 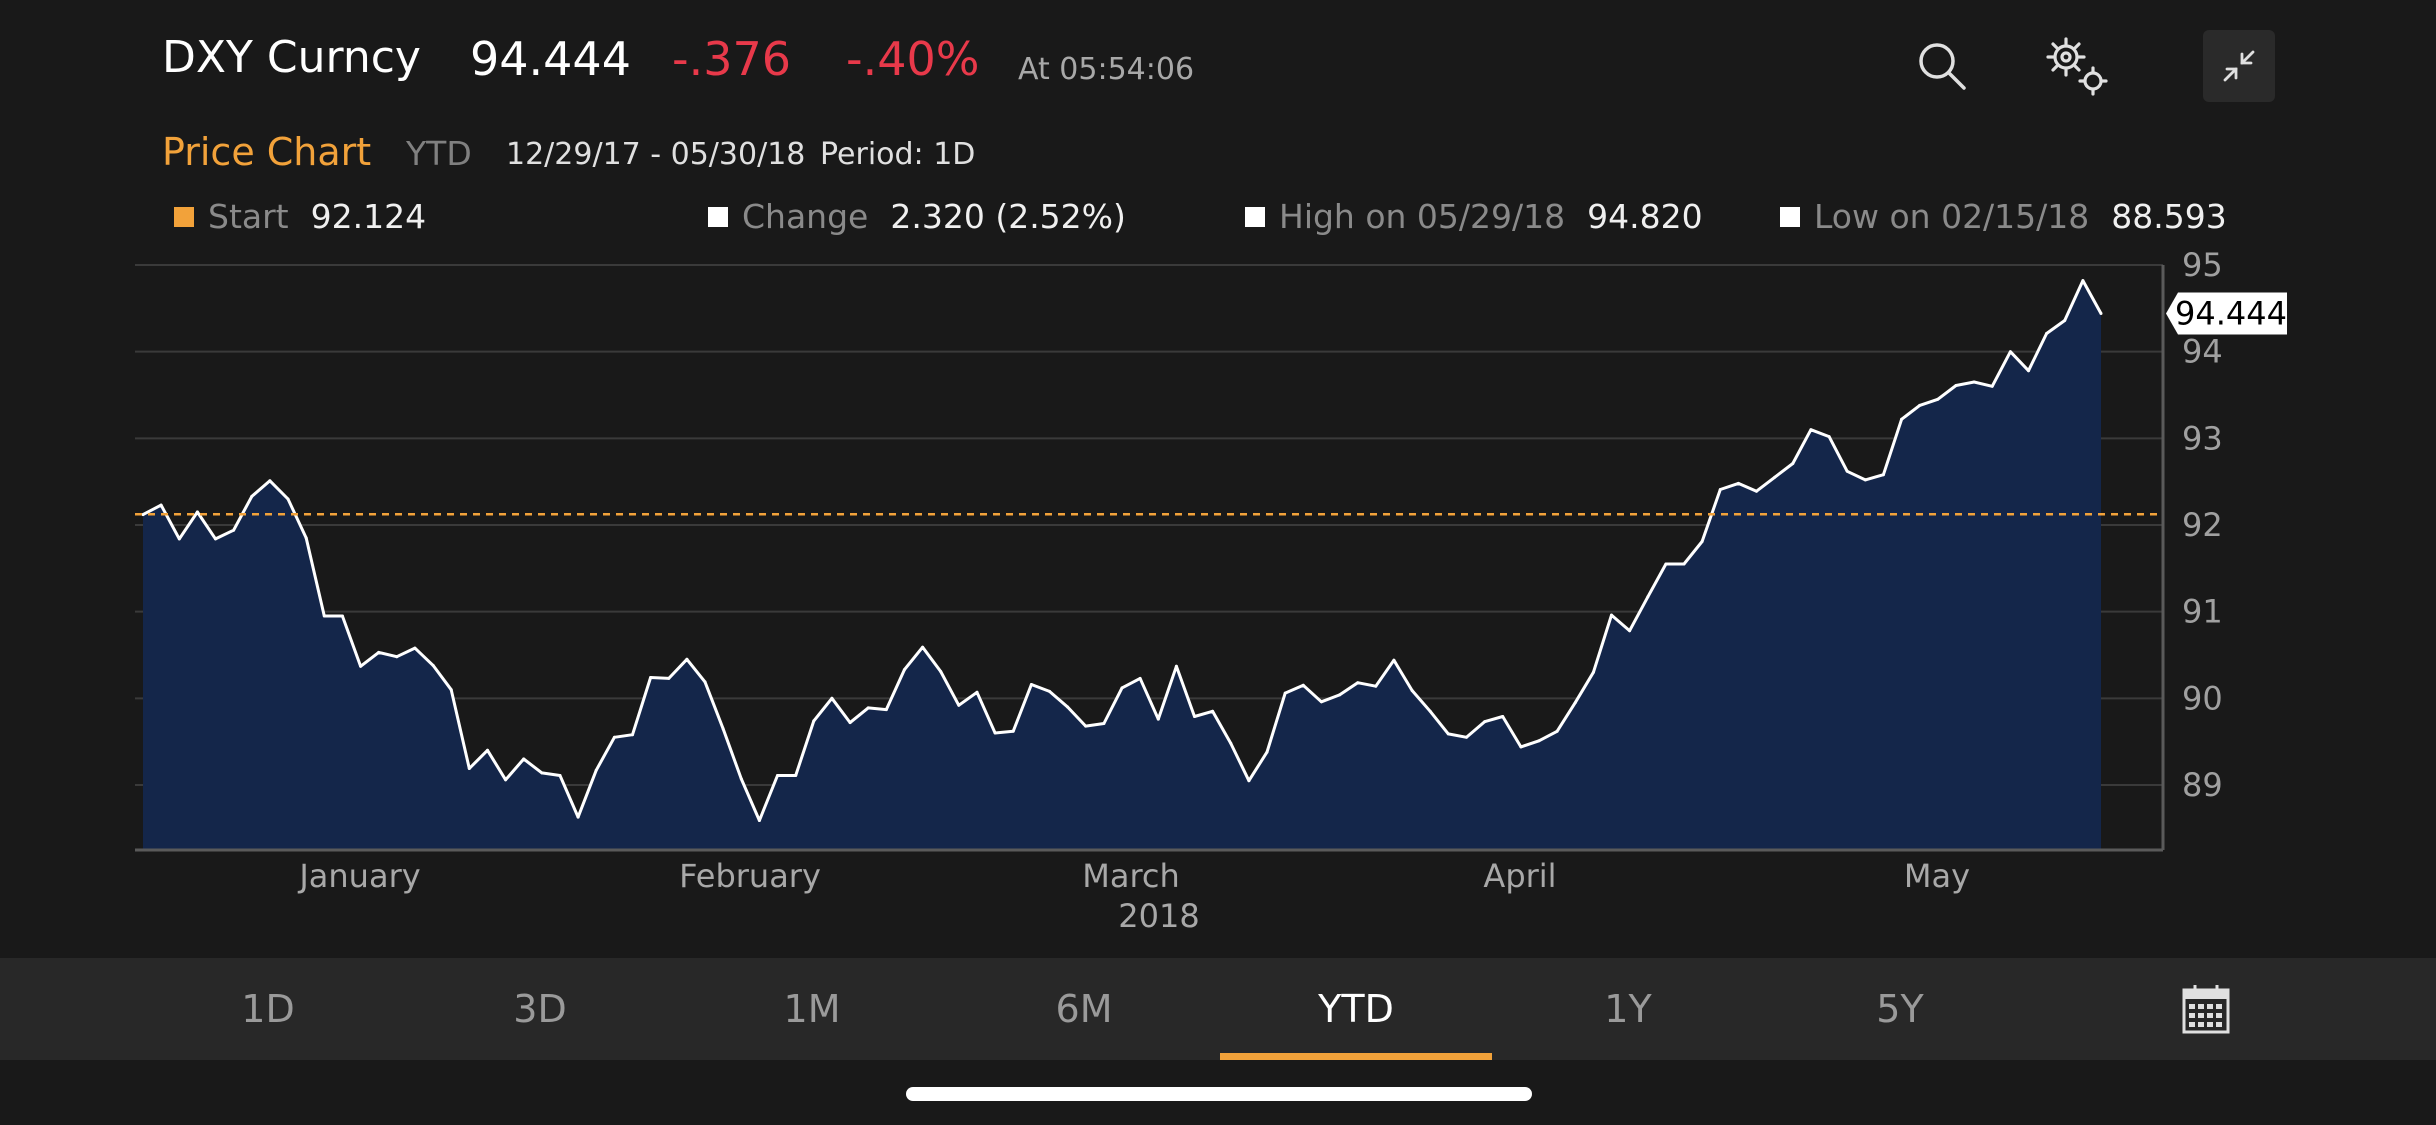 What do you see at coordinates (812, 1009) in the screenshot?
I see `tab-1m: 1M` at bounding box center [812, 1009].